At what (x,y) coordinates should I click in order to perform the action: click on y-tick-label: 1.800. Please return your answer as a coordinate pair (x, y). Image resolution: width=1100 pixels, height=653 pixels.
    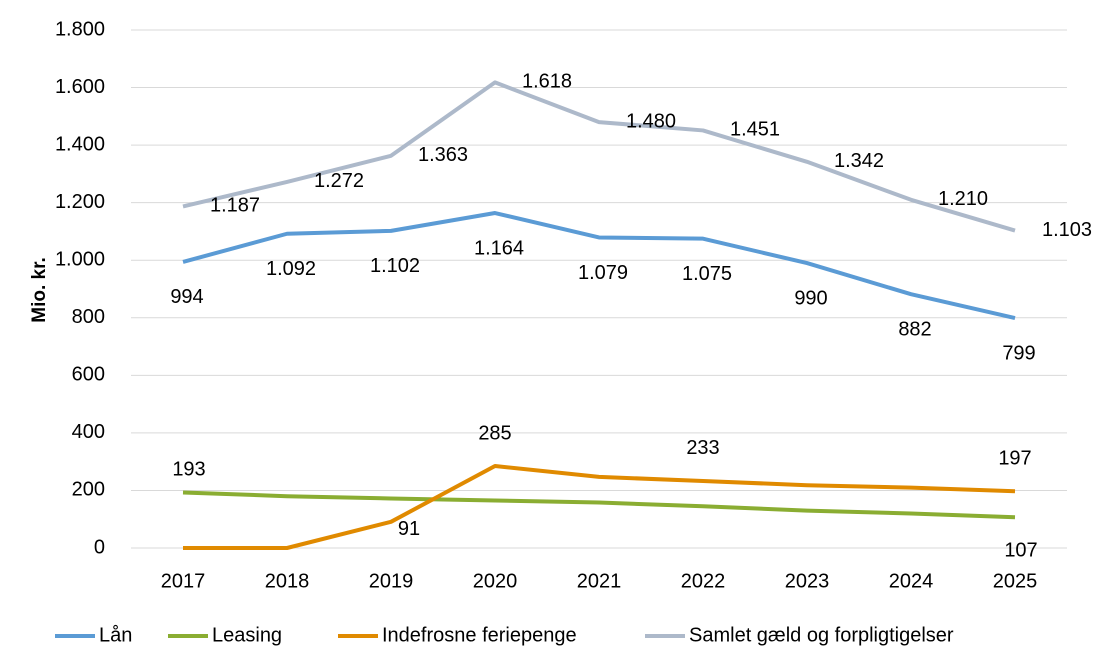
    Looking at the image, I should click on (80, 29).